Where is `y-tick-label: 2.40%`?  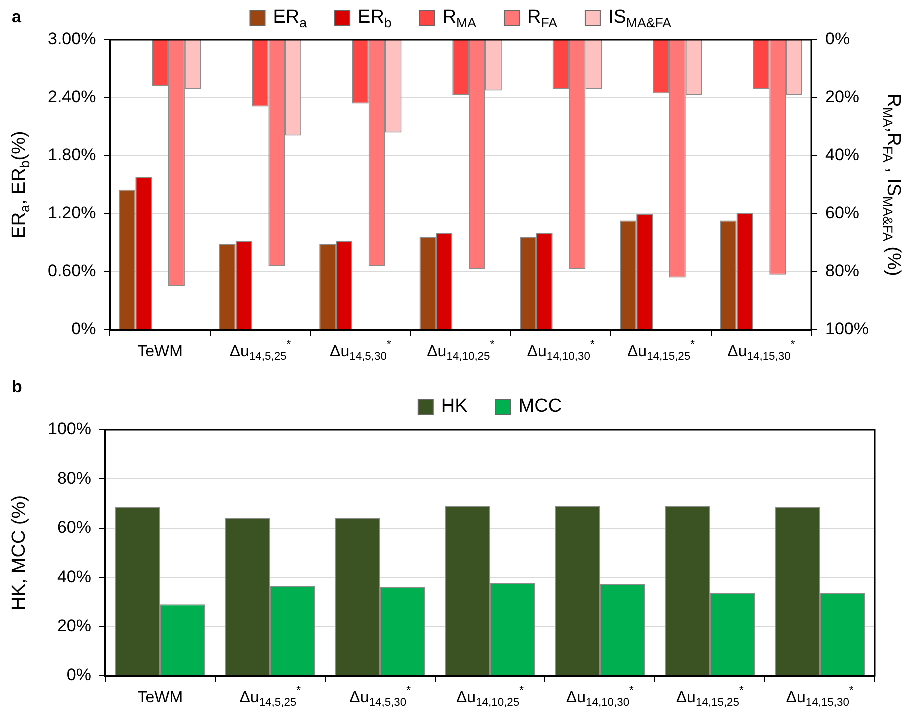 y-tick-label: 2.40% is located at coordinates (72, 97).